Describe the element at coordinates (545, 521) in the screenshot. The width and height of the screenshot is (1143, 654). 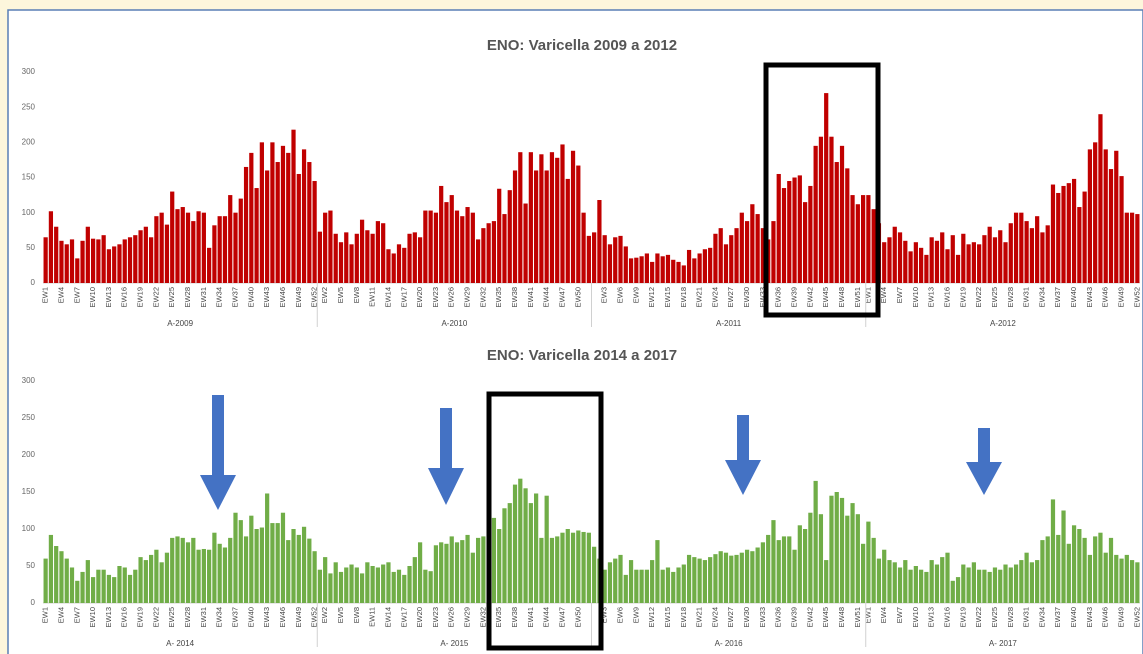
I see `highlight-box` at that location.